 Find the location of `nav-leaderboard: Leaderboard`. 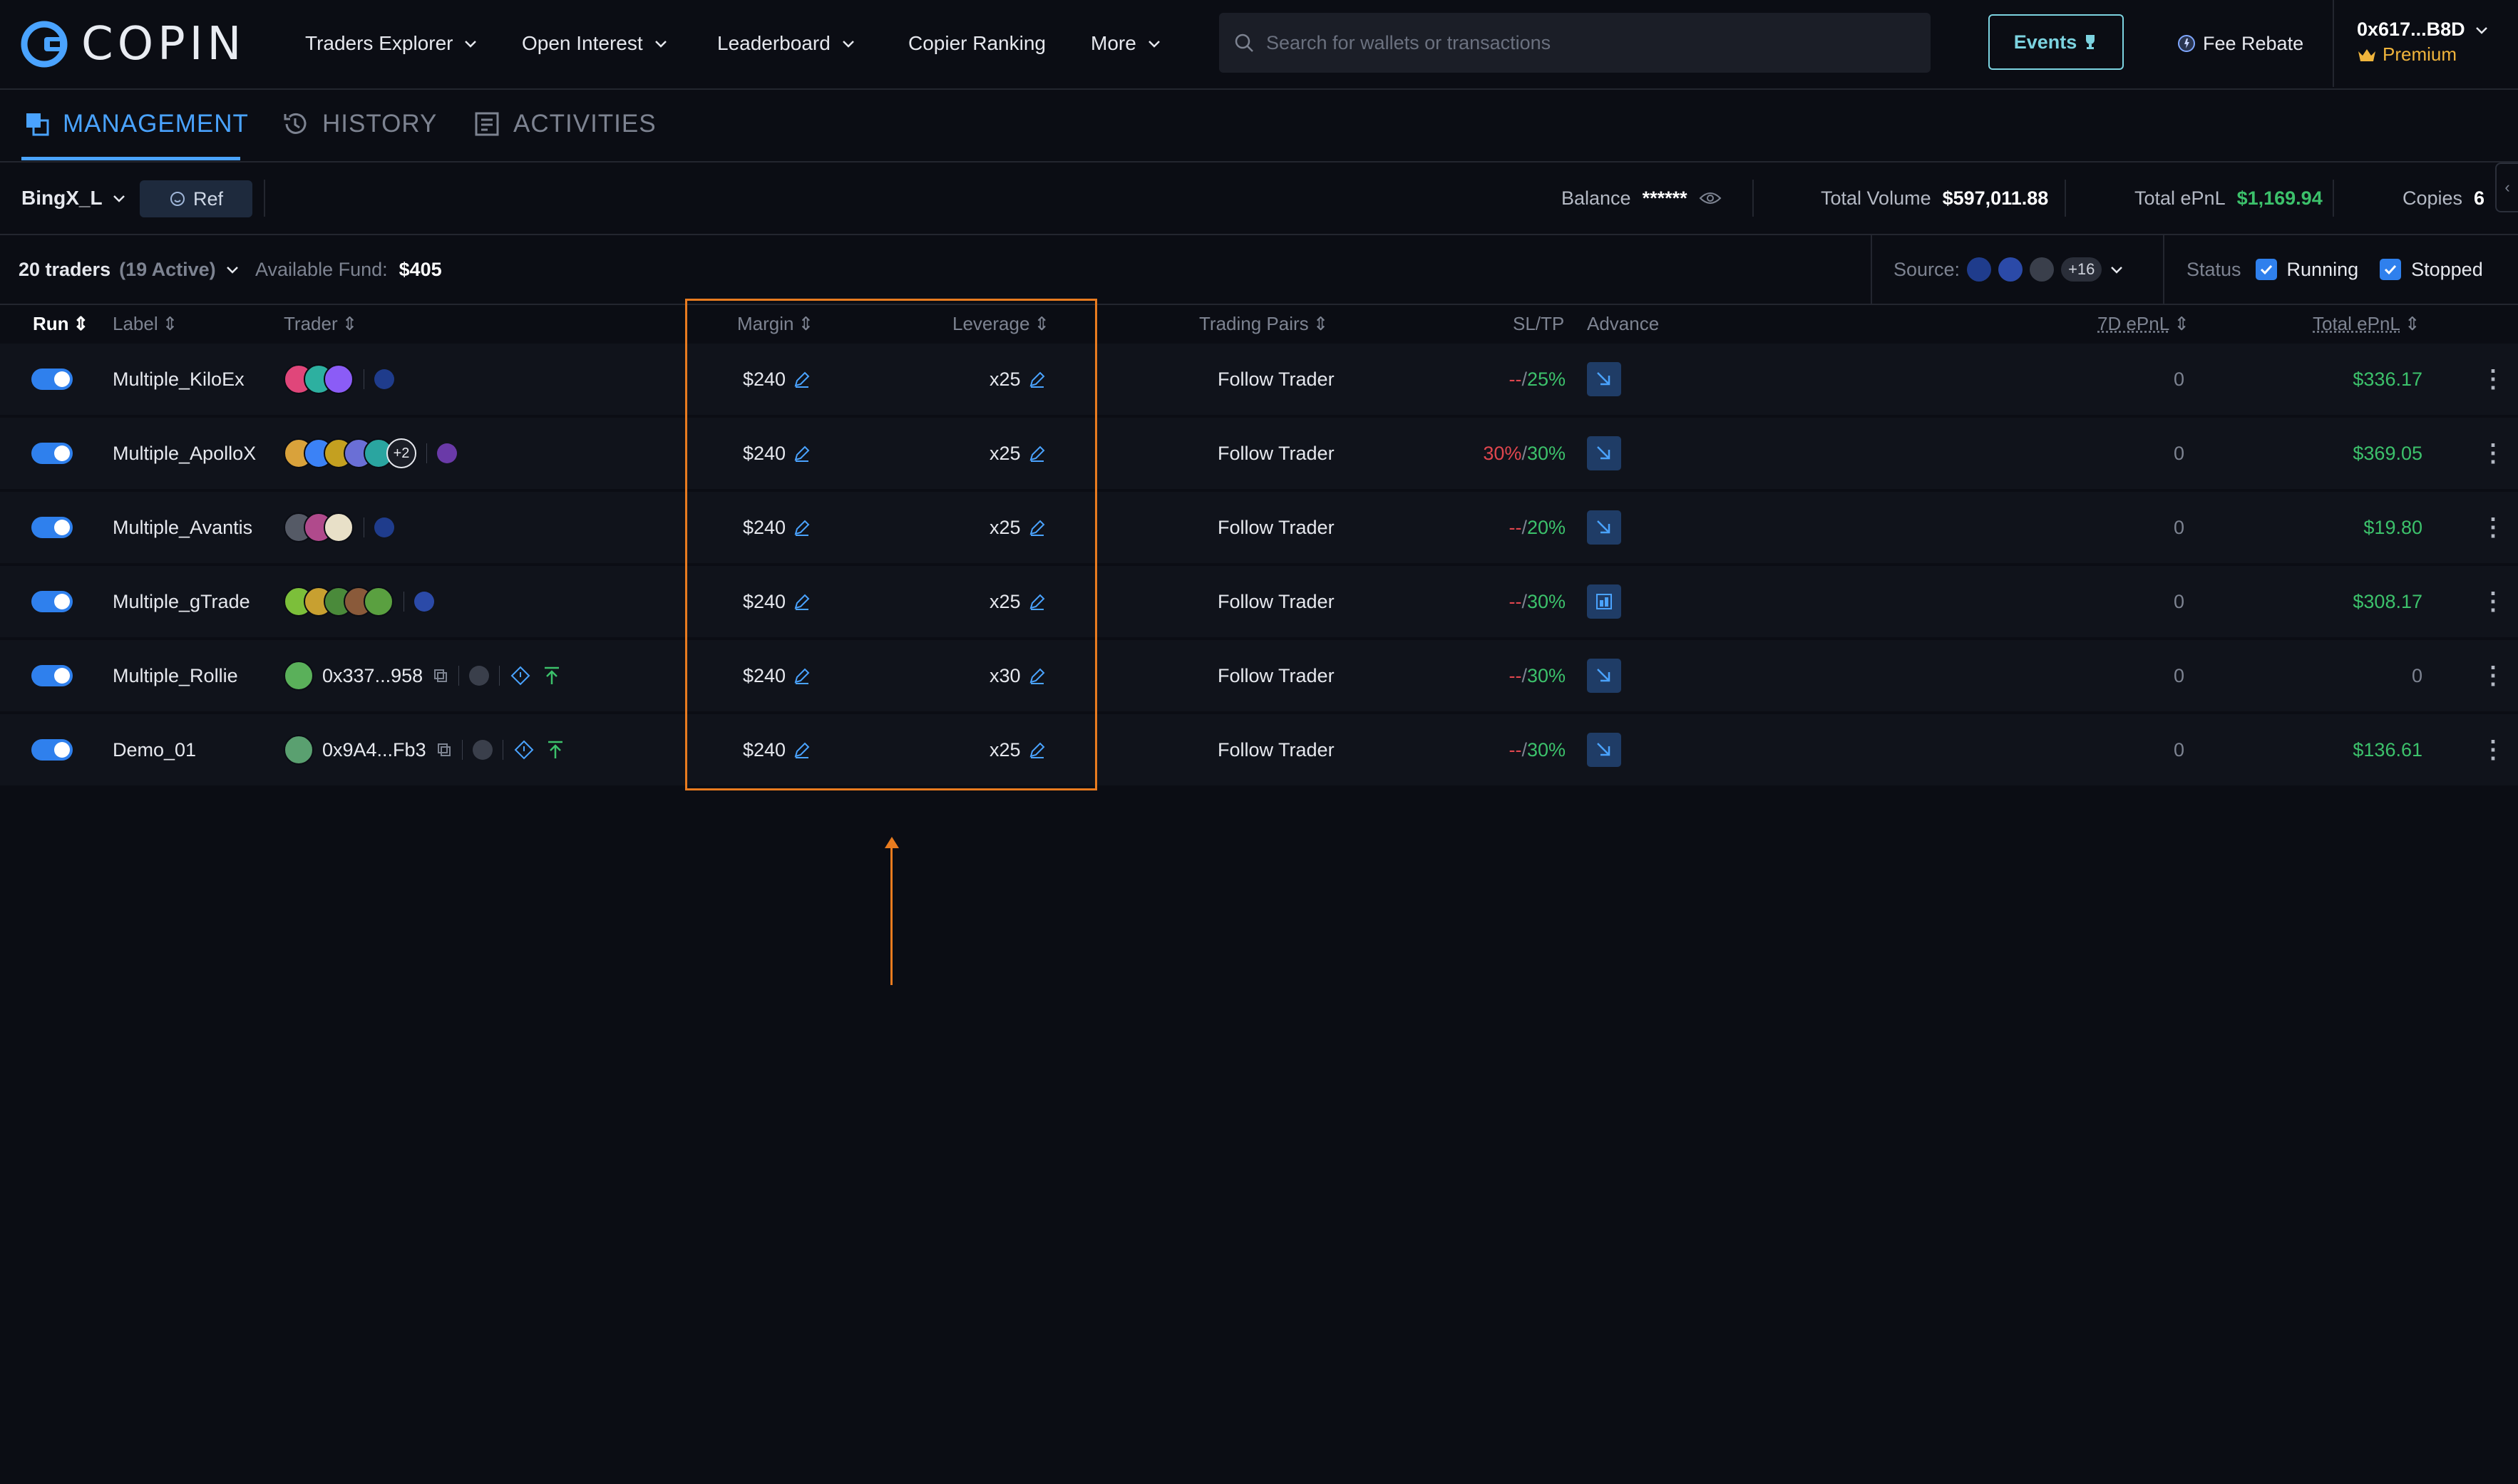

nav-leaderboard: Leaderboard is located at coordinates (786, 43).